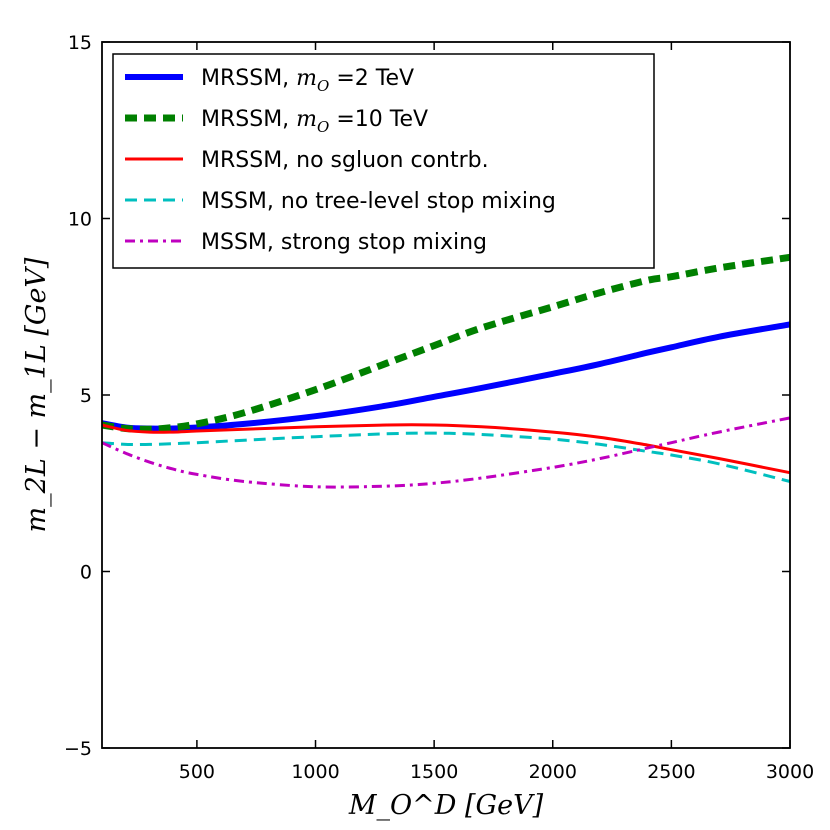  What do you see at coordinates (307, 80) in the screenshot?
I see `legend-entry-0: MRSSM, mO =2 TeV` at bounding box center [307, 80].